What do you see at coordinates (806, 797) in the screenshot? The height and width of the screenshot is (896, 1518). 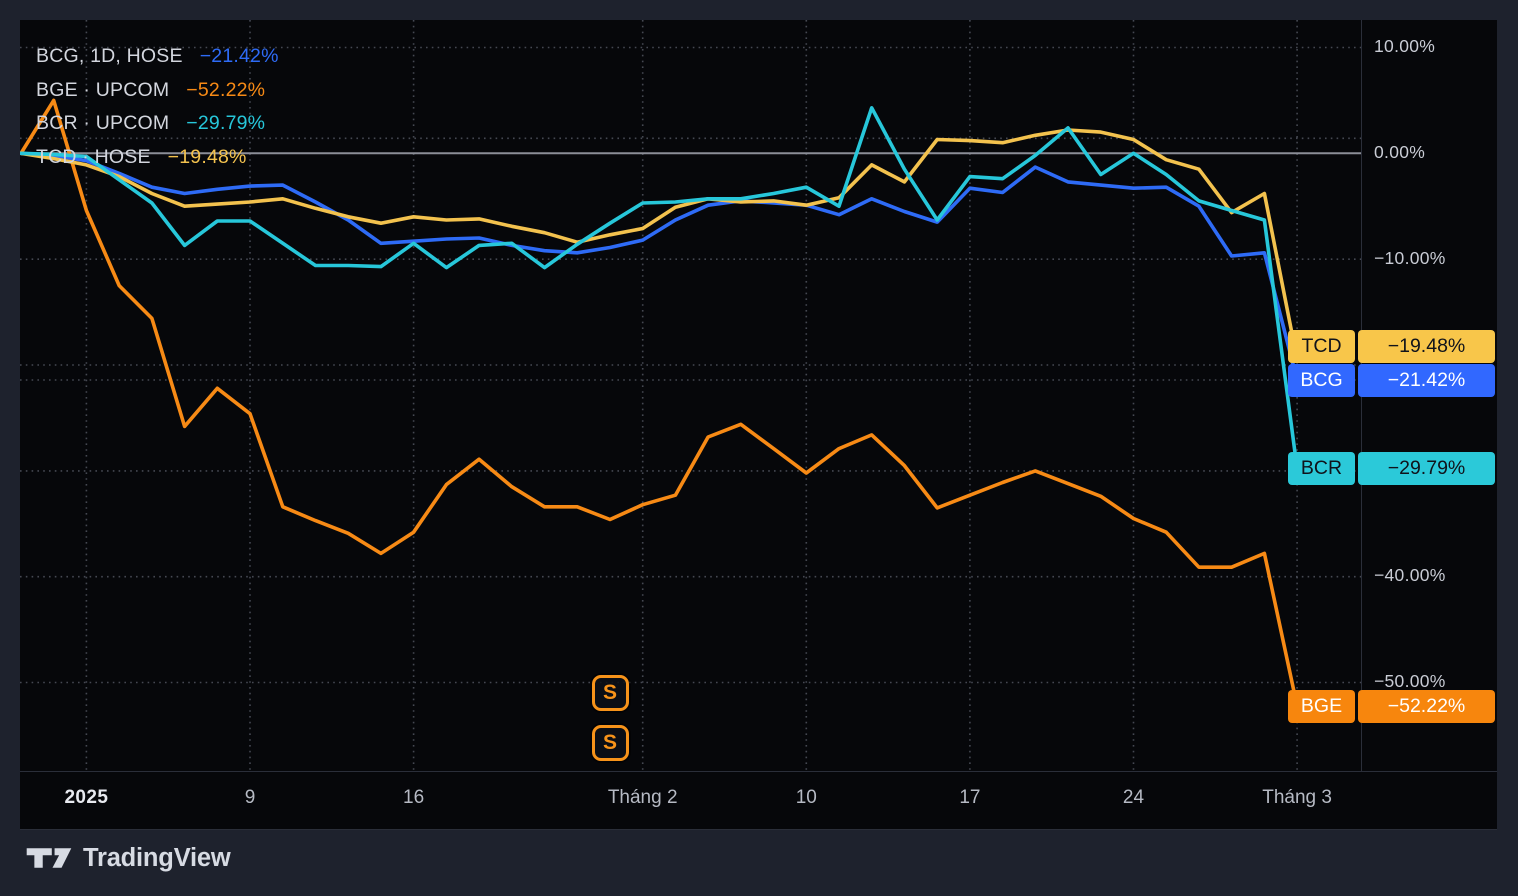 I see `x-axis-label: 10` at bounding box center [806, 797].